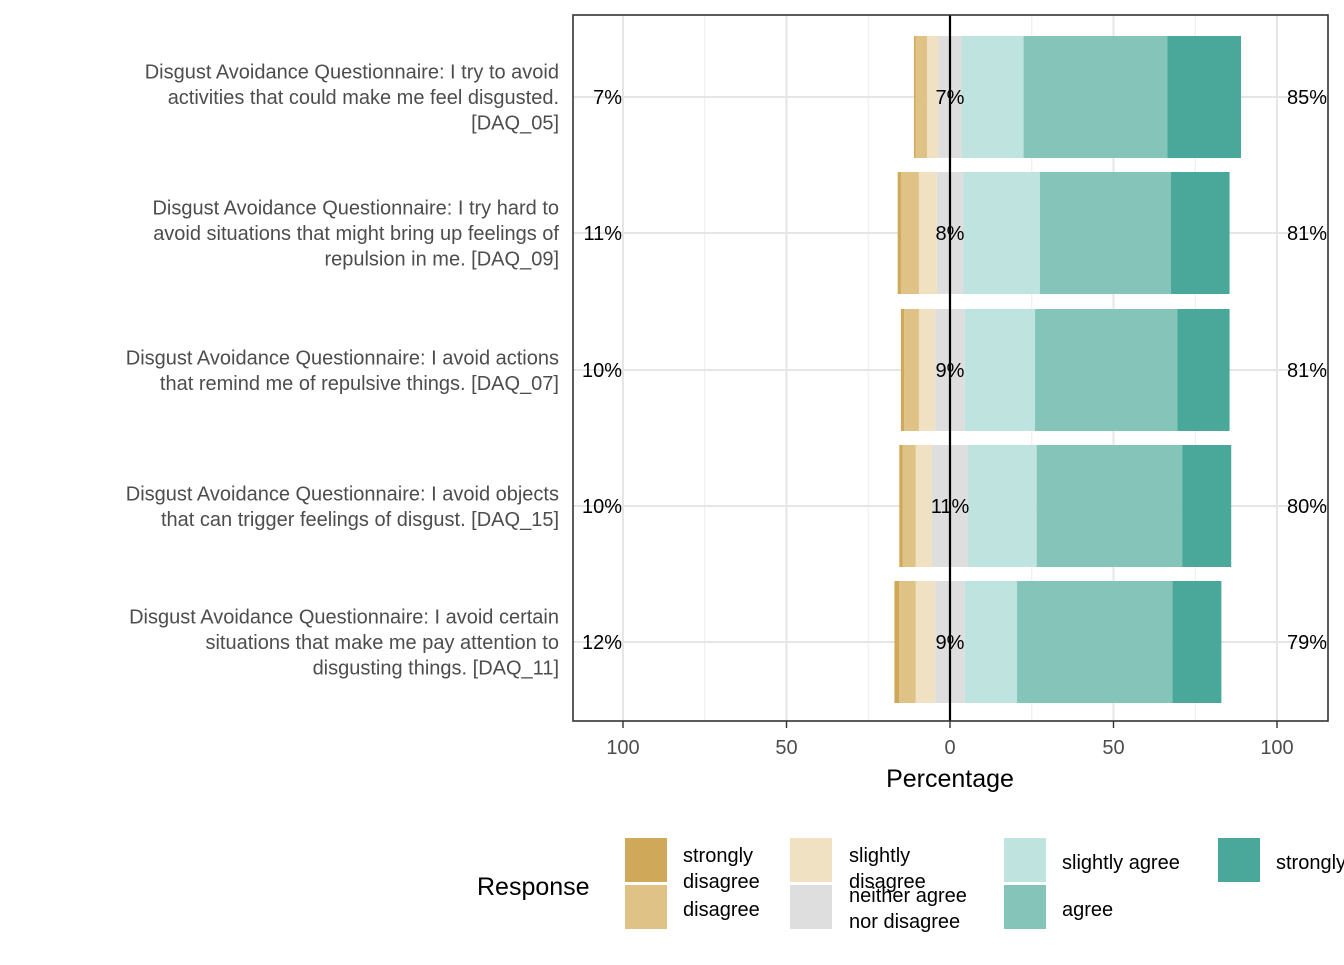 This screenshot has height=965, width=1344. I want to click on left-percent-label: 11%, so click(602, 234).